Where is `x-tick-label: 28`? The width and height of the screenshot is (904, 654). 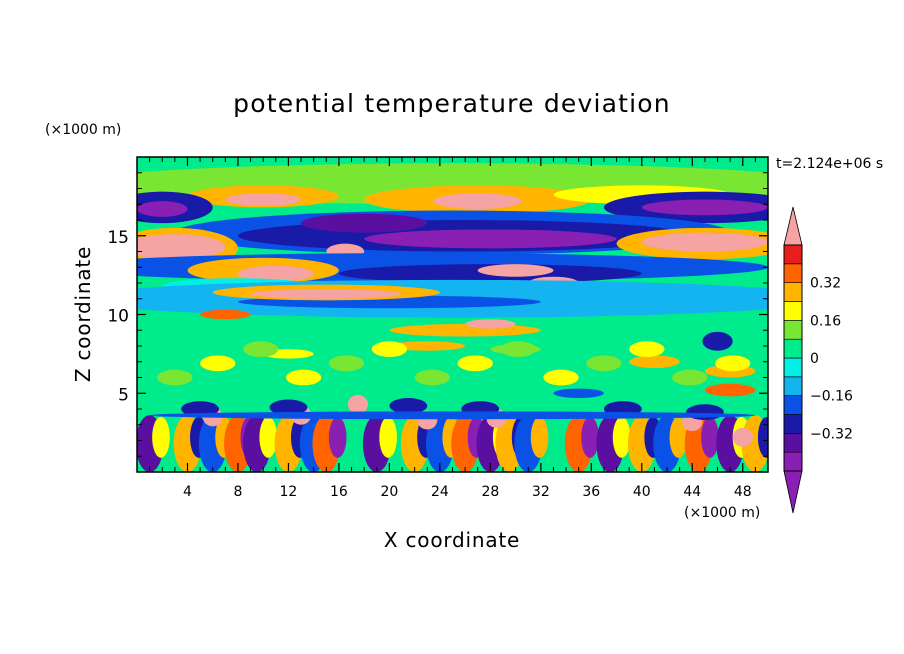 x-tick-label: 28 is located at coordinates (490, 492).